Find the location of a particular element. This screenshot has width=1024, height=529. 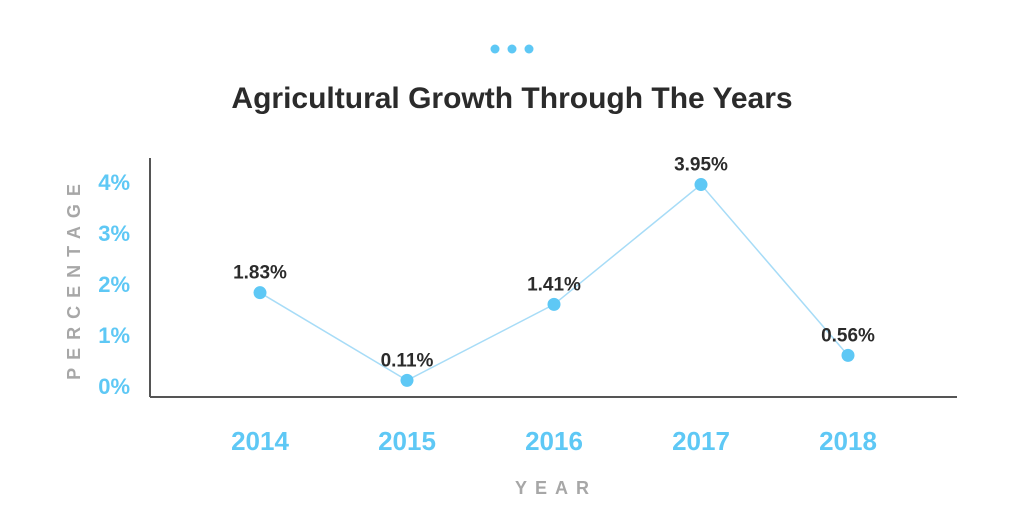

x-ticks: 2014 2015 2016 2017 2018 is located at coordinates (554, 441).